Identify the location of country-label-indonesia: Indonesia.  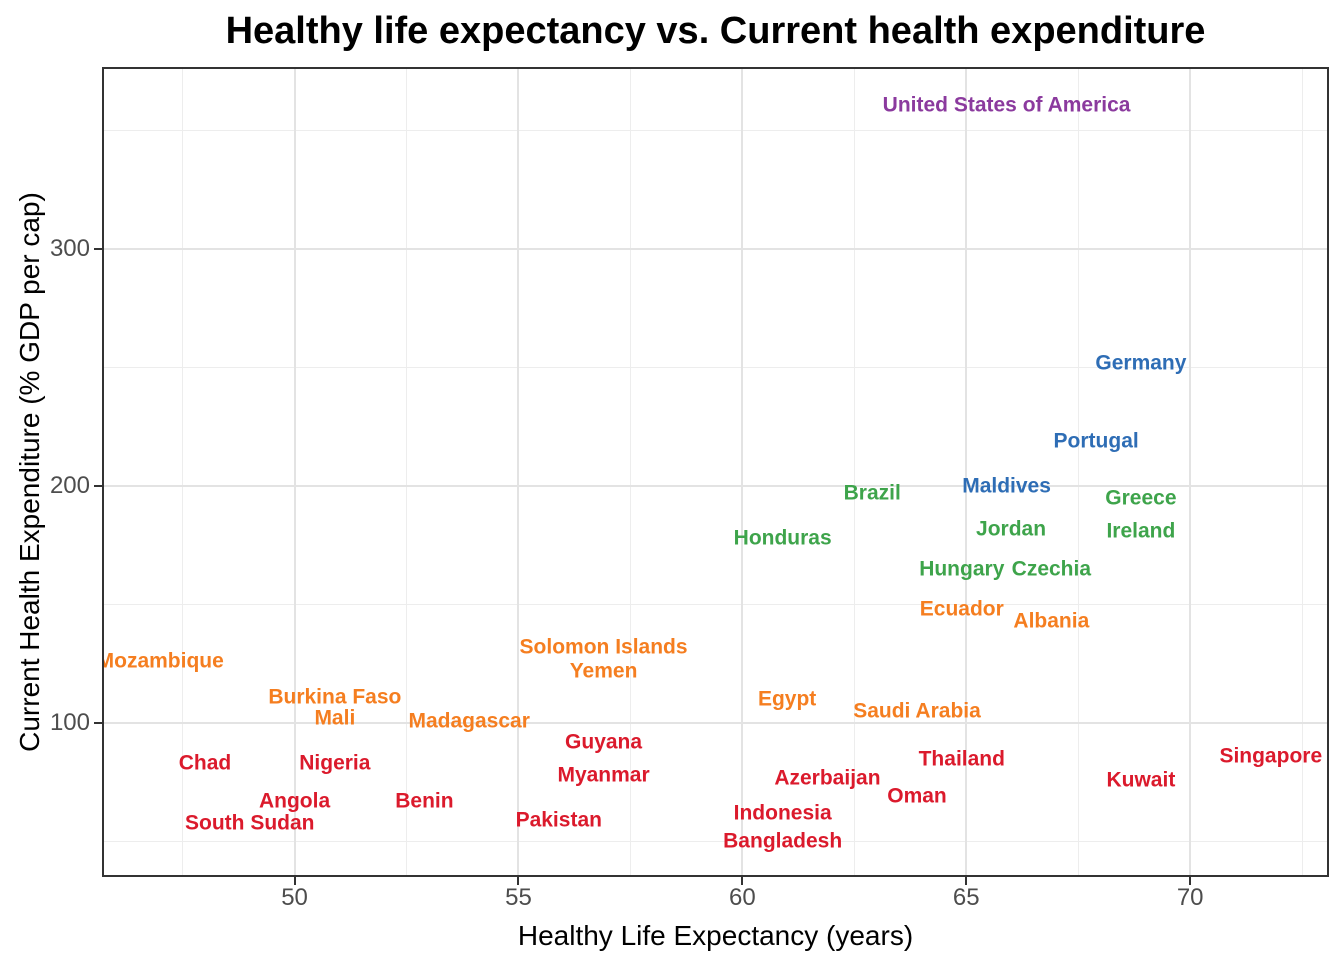
(782, 813).